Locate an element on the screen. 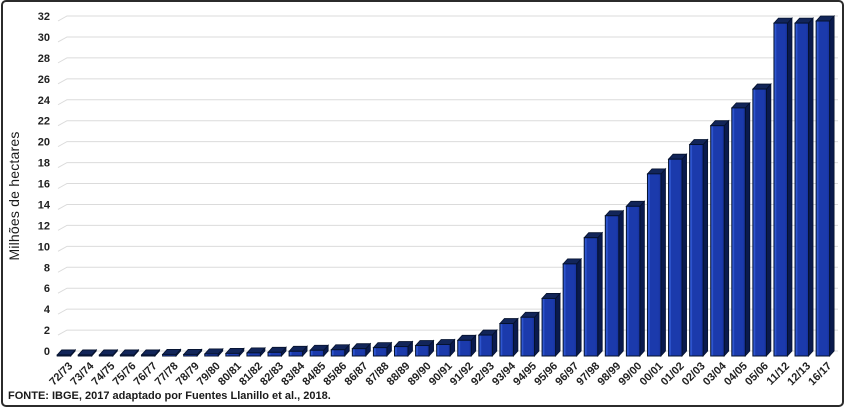  y-axis-tick-label: 18 is located at coordinates (44, 164).